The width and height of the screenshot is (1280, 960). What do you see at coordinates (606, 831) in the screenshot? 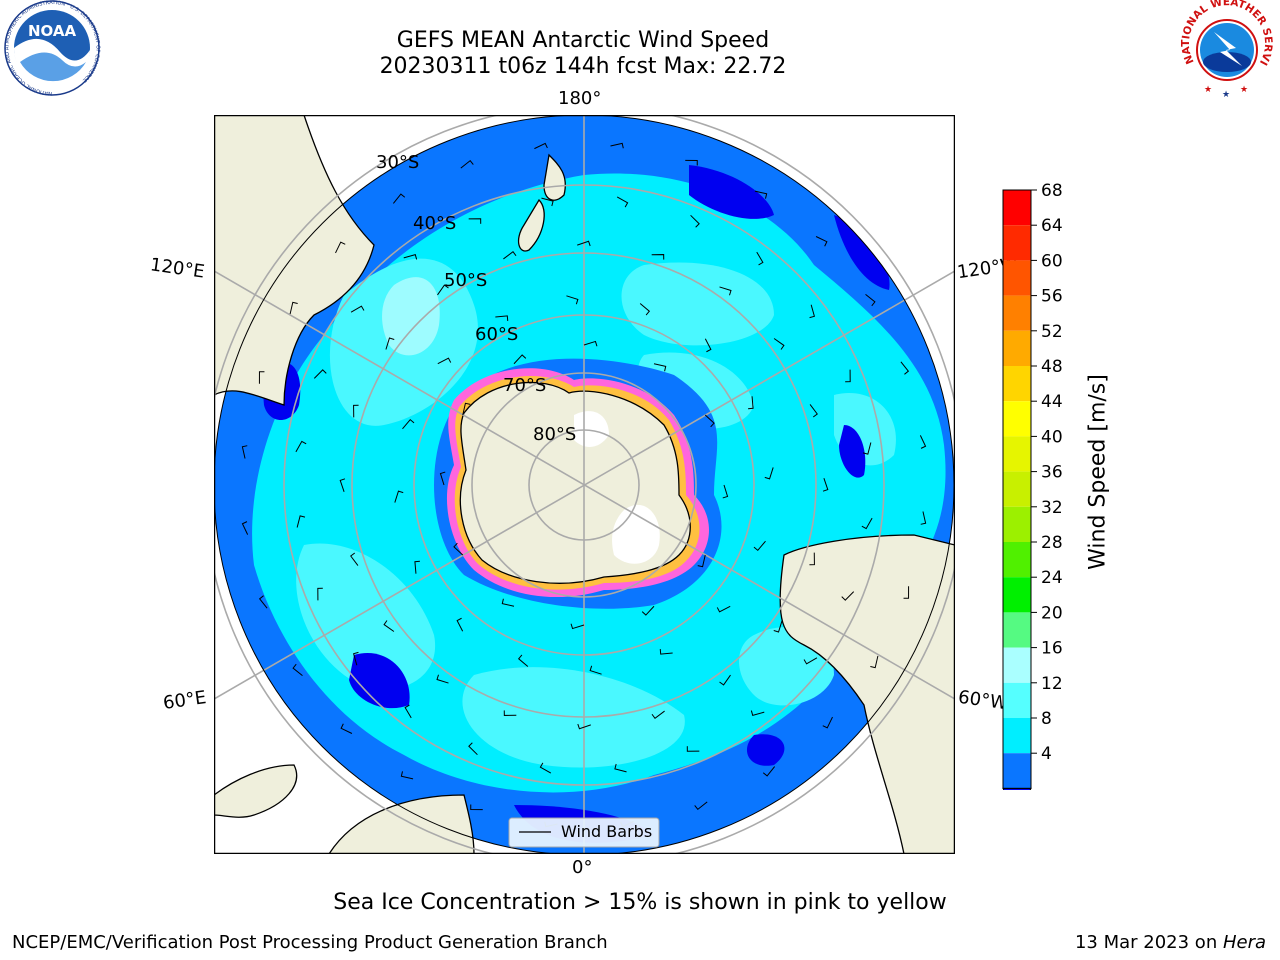
I see `legend-label: Wind Barbs` at bounding box center [606, 831].